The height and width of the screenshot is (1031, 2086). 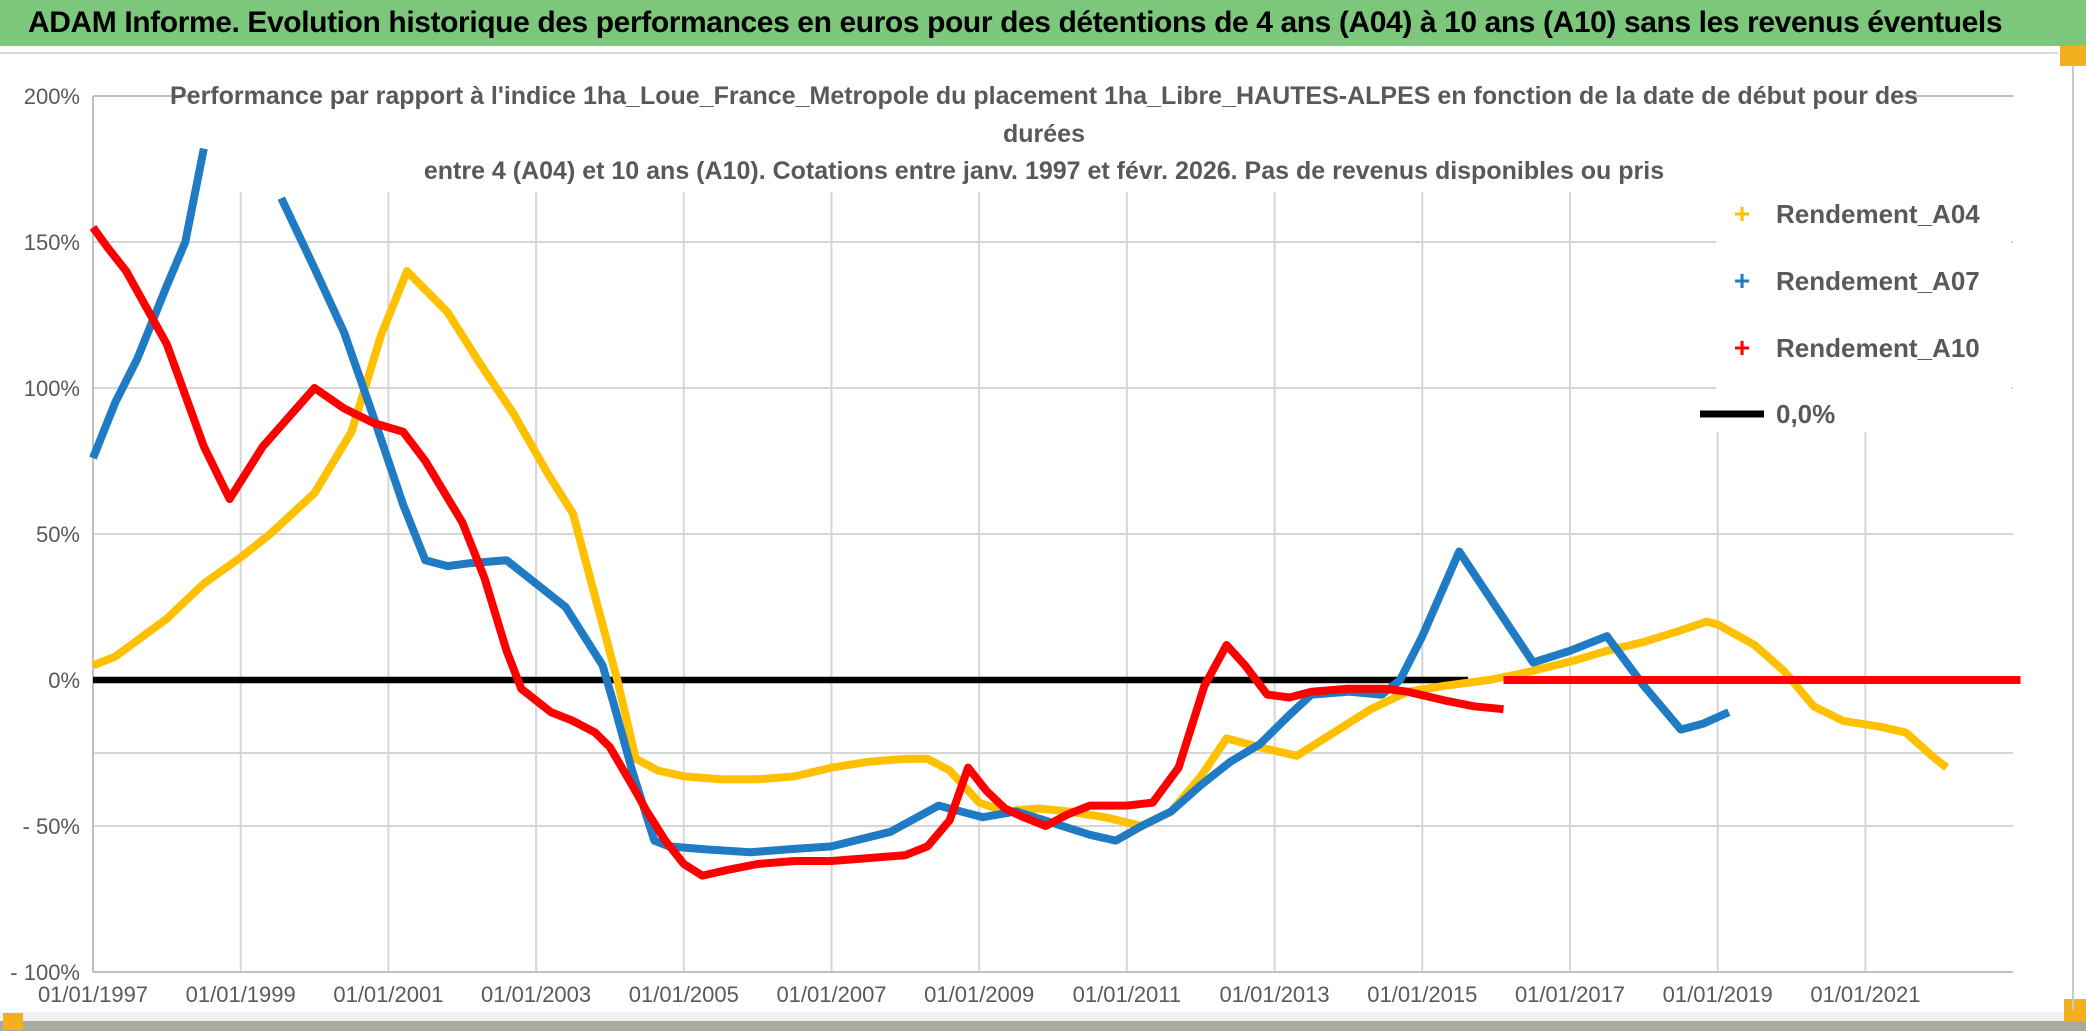 I want to click on window-bottom-strip, so click(x=1043, y=1026).